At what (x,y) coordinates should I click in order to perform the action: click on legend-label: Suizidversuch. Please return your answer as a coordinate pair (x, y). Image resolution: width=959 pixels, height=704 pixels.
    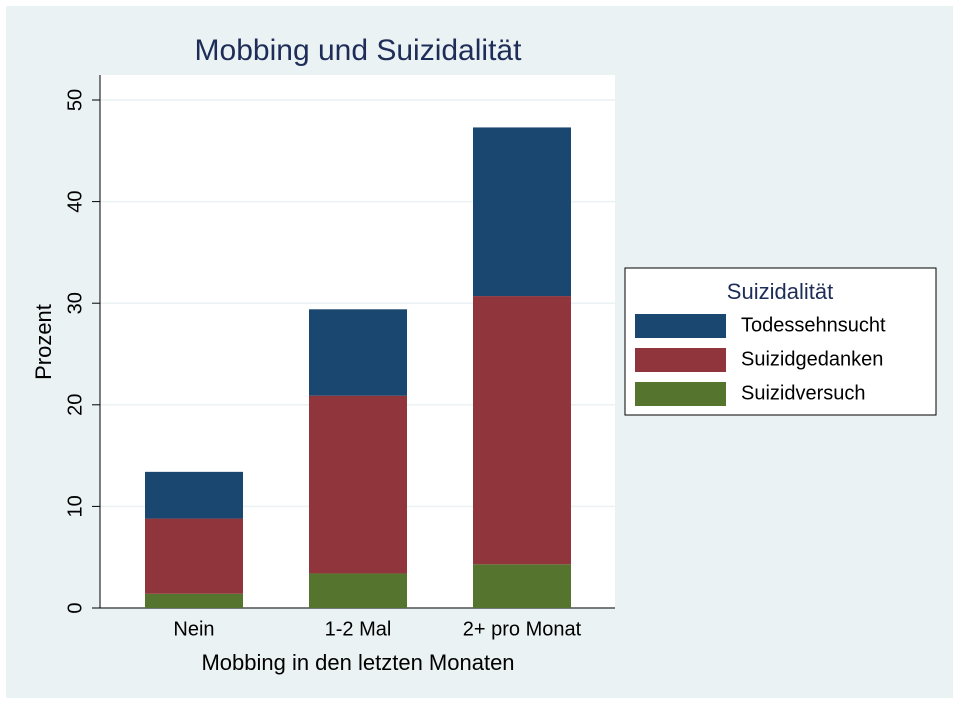
    Looking at the image, I should click on (803, 393).